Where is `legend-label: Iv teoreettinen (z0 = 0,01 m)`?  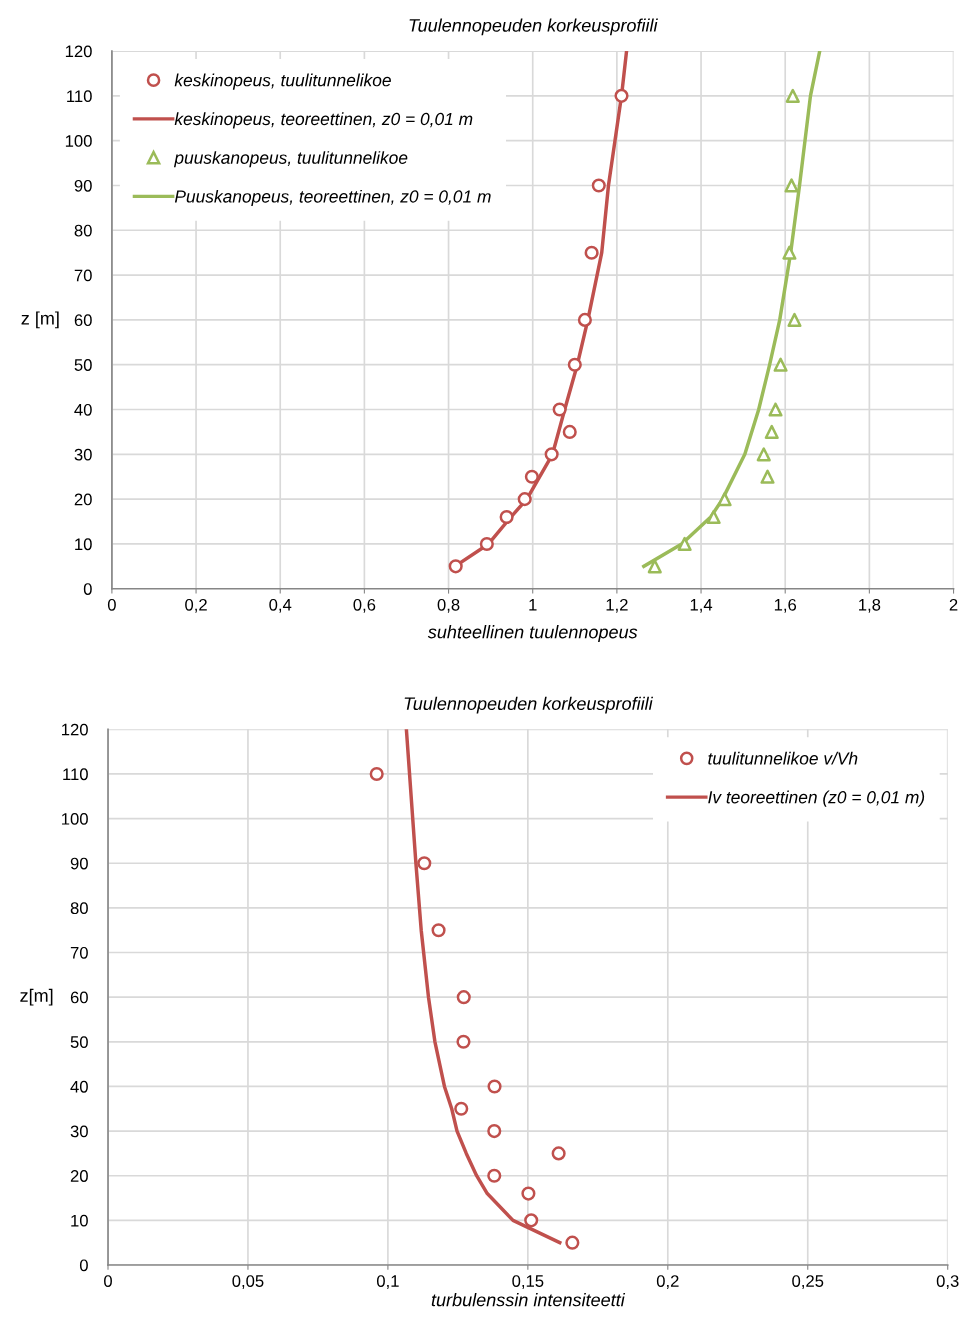 legend-label: Iv teoreettinen (z0 = 0,01 m) is located at coordinates (816, 798).